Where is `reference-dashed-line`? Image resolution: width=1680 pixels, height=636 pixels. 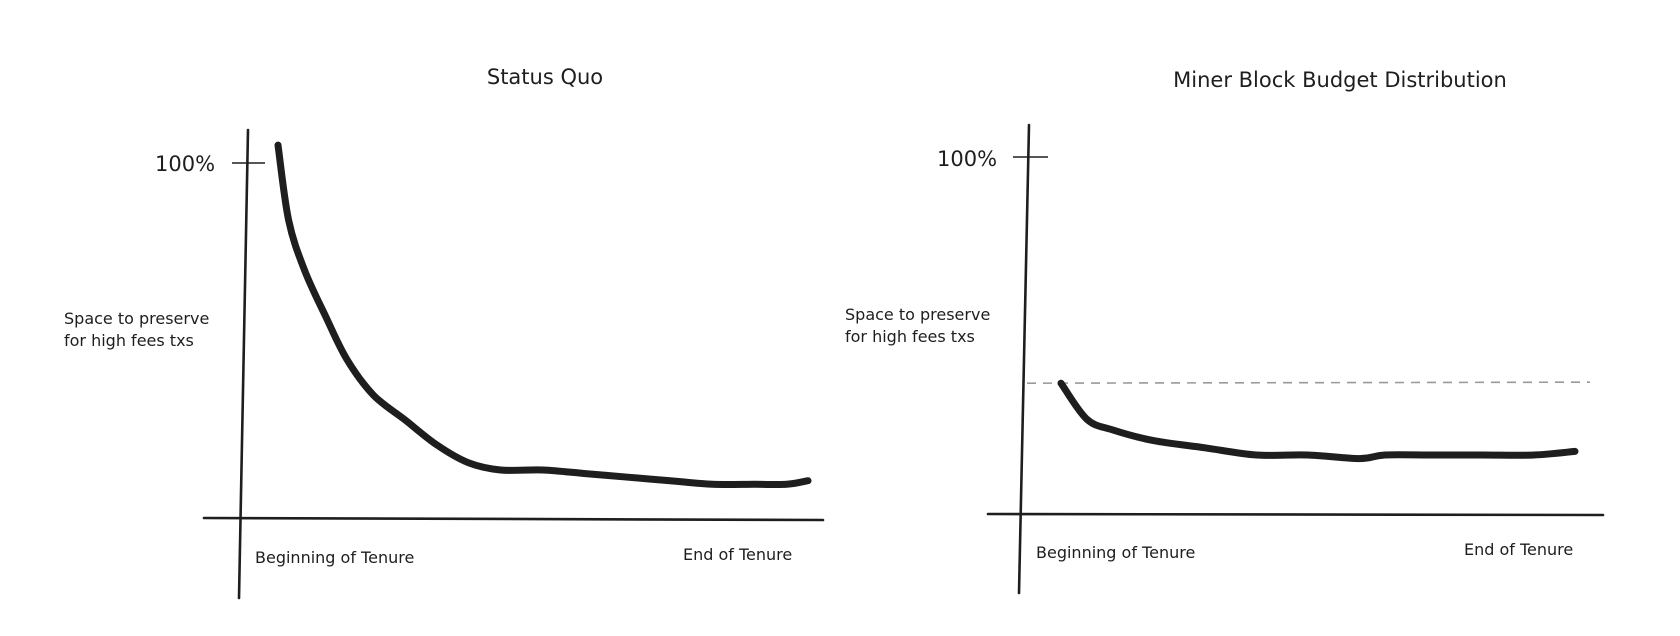
reference-dashed-line is located at coordinates (1308, 382).